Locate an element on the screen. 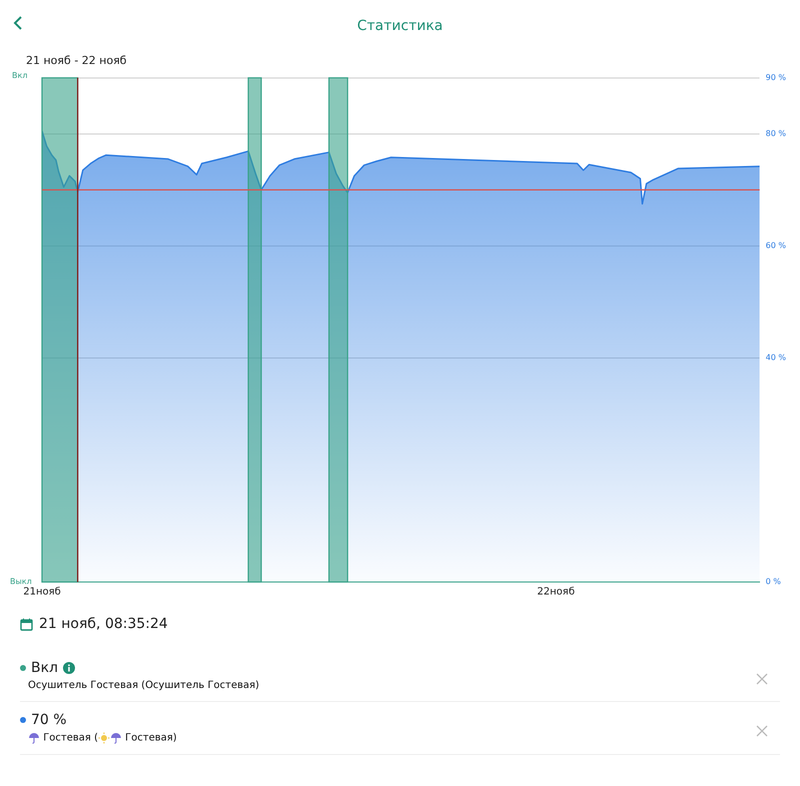 This screenshot has height=786, width=800. x-tick-label: 22нояб is located at coordinates (556, 592).